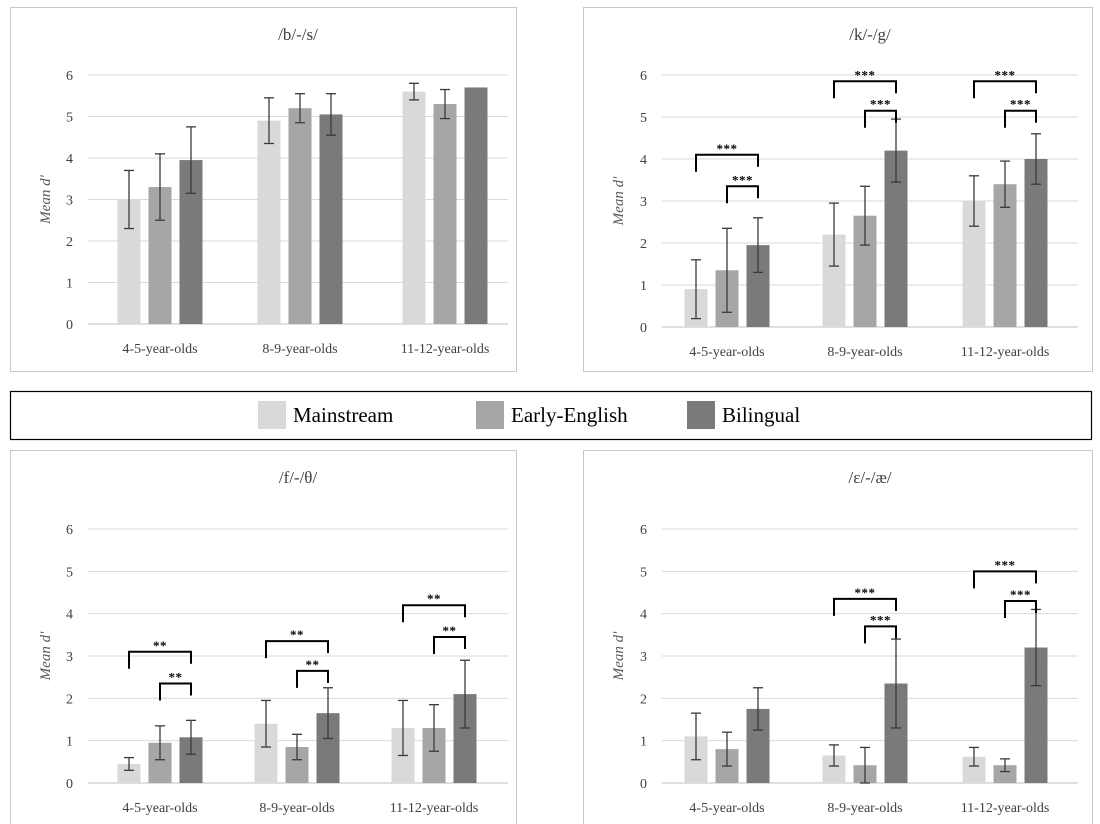 The height and width of the screenshot is (824, 1100). What do you see at coordinates (569, 415) in the screenshot?
I see `legend-label: Early-English` at bounding box center [569, 415].